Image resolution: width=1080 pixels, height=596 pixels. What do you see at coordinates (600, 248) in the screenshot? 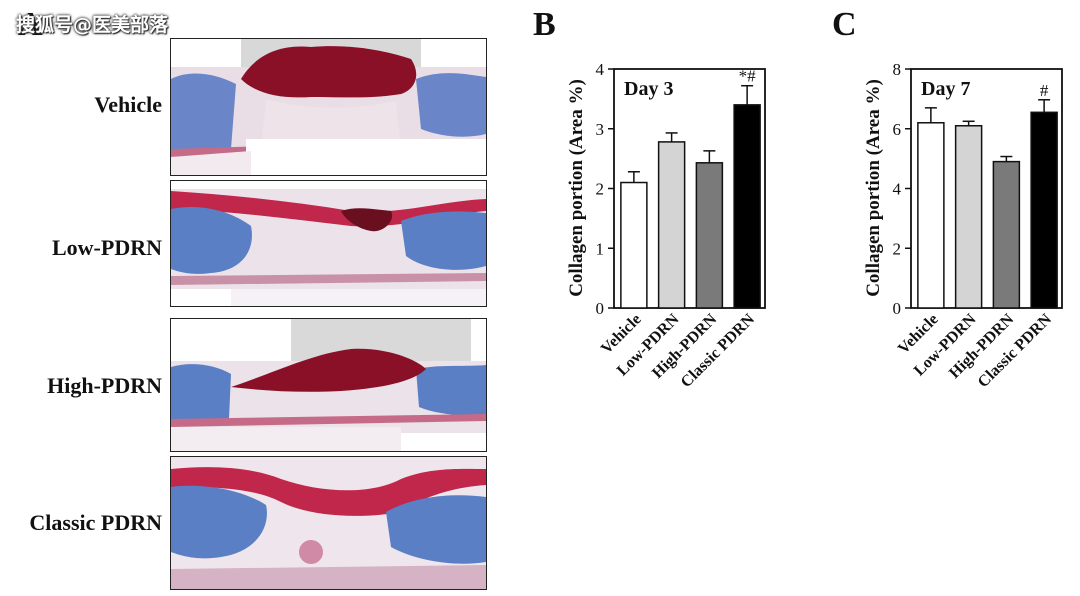
I see `y-tick-label: 1` at bounding box center [600, 248].